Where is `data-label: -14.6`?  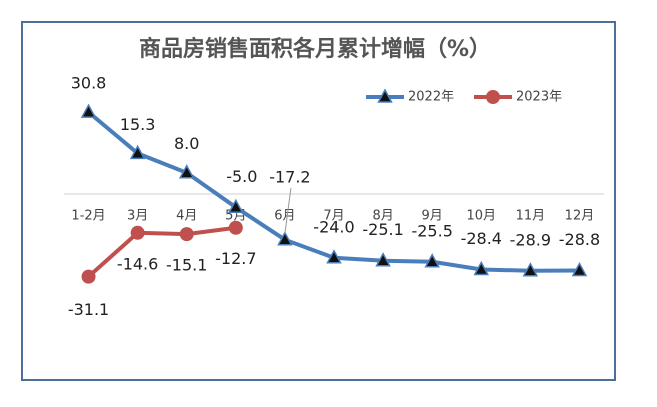
data-label: -14.6 is located at coordinates (137, 263).